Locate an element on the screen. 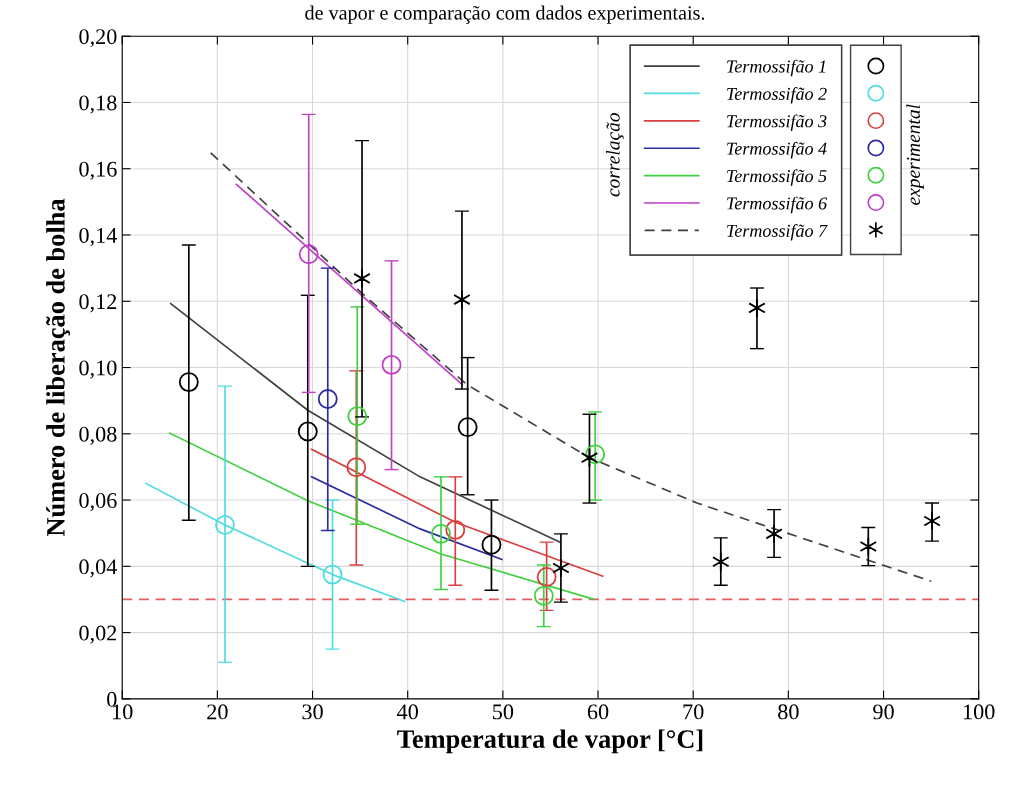 This screenshot has height=787, width=1010. y-tick-label: 0,16 is located at coordinates (98, 170).